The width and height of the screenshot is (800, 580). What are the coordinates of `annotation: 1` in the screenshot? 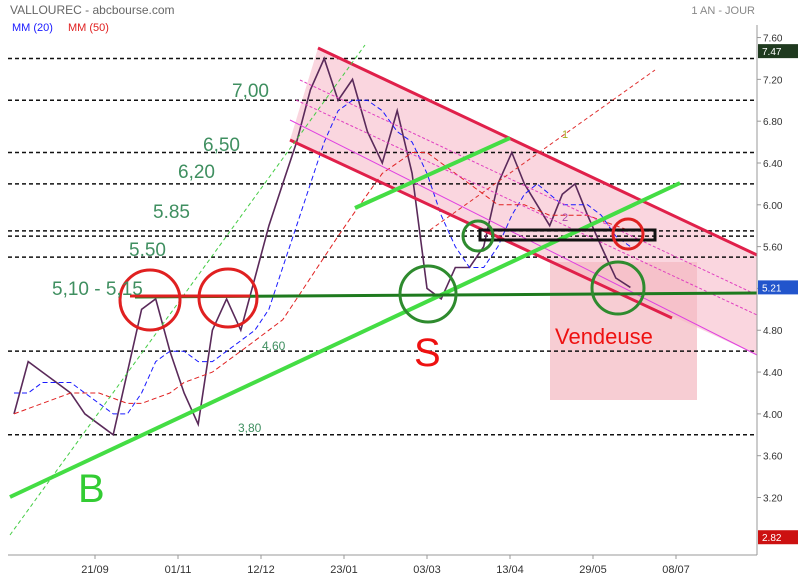 It's located at (565, 135).